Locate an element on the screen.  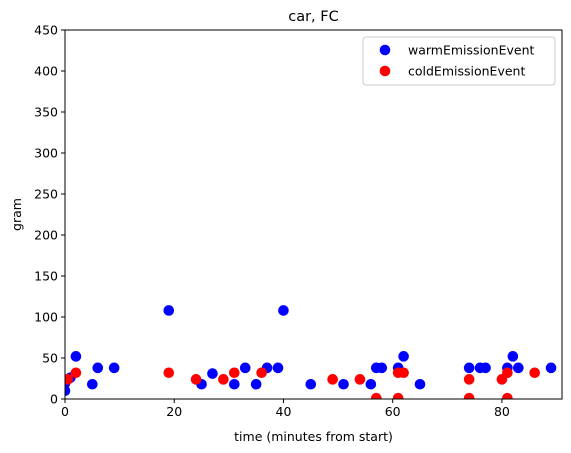
y-tick-label: 100 is located at coordinates (46, 317).